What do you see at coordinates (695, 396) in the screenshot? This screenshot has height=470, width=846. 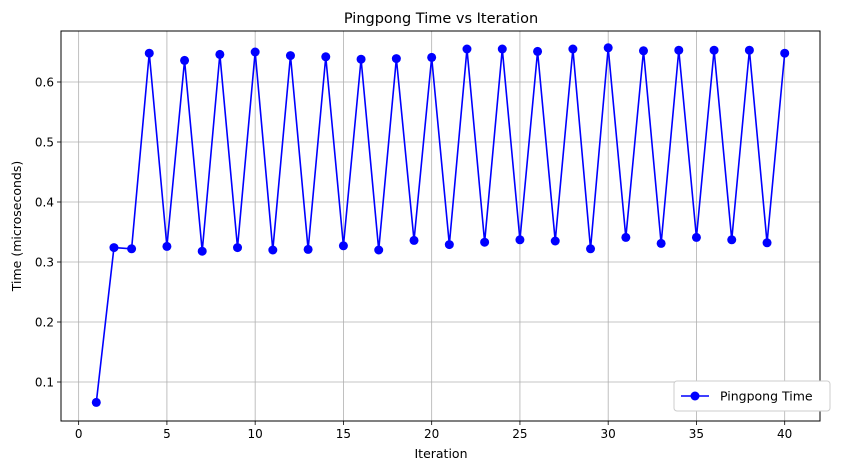 I see `legend-marker-swatch` at bounding box center [695, 396].